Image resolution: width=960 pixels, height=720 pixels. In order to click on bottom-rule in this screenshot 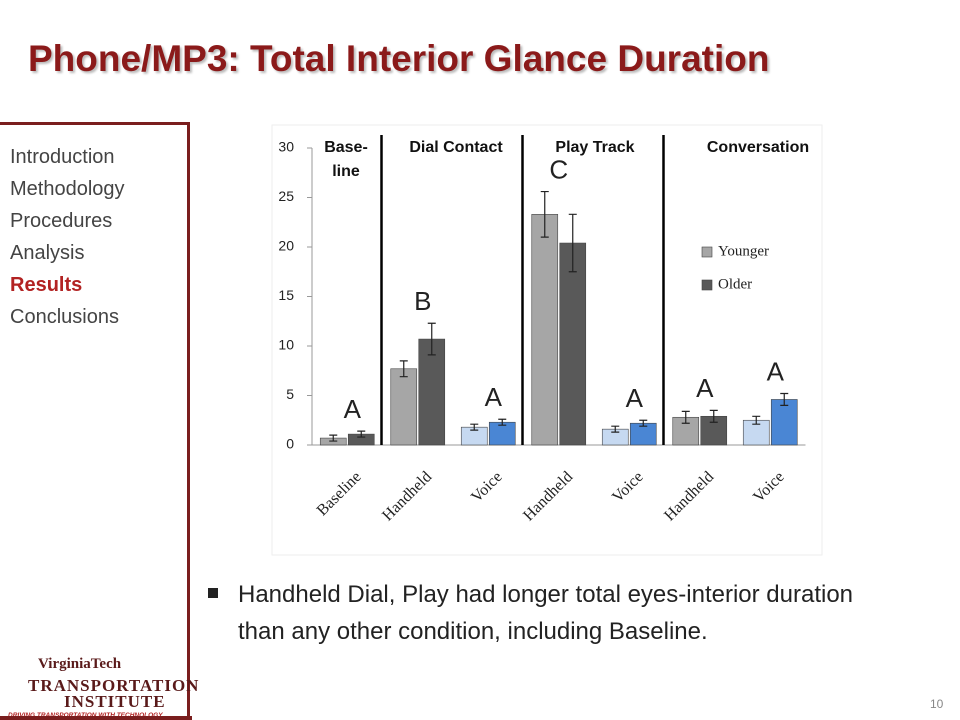, I will do `click(96, 718)`.